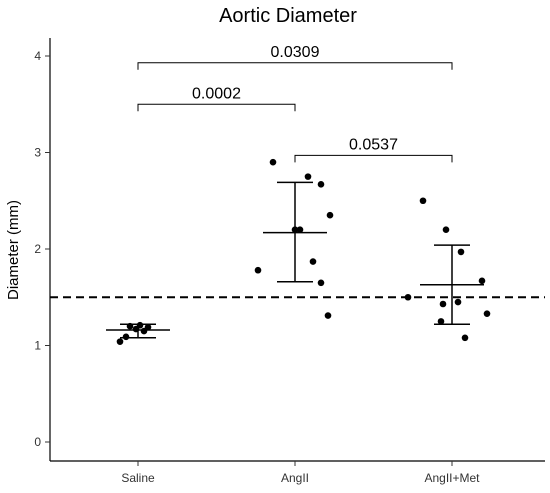 This screenshot has height=493, width=550. Describe the element at coordinates (37, 346) in the screenshot. I see `y-tick-label: 1` at that location.